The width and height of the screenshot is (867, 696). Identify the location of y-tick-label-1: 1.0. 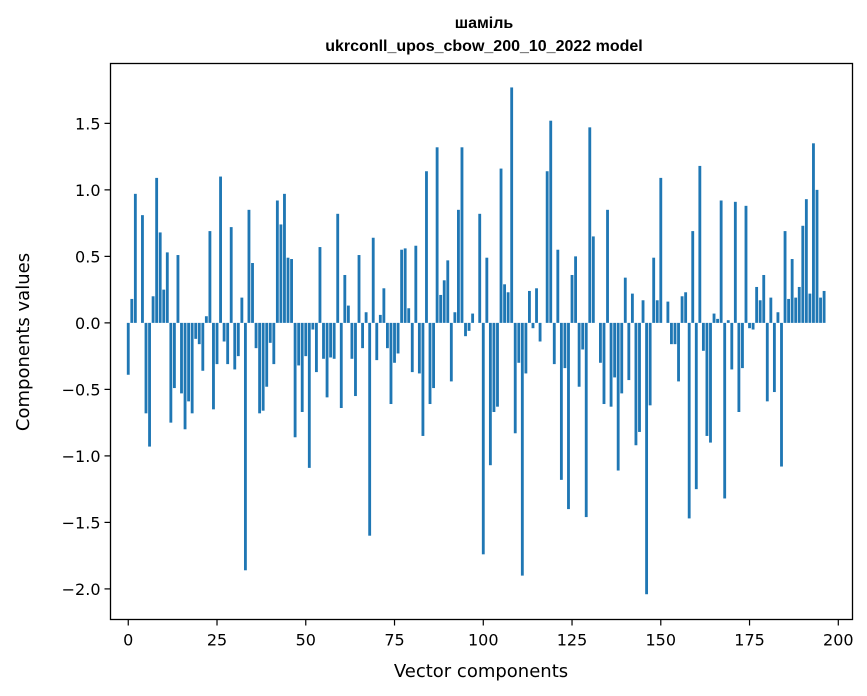
(87, 190).